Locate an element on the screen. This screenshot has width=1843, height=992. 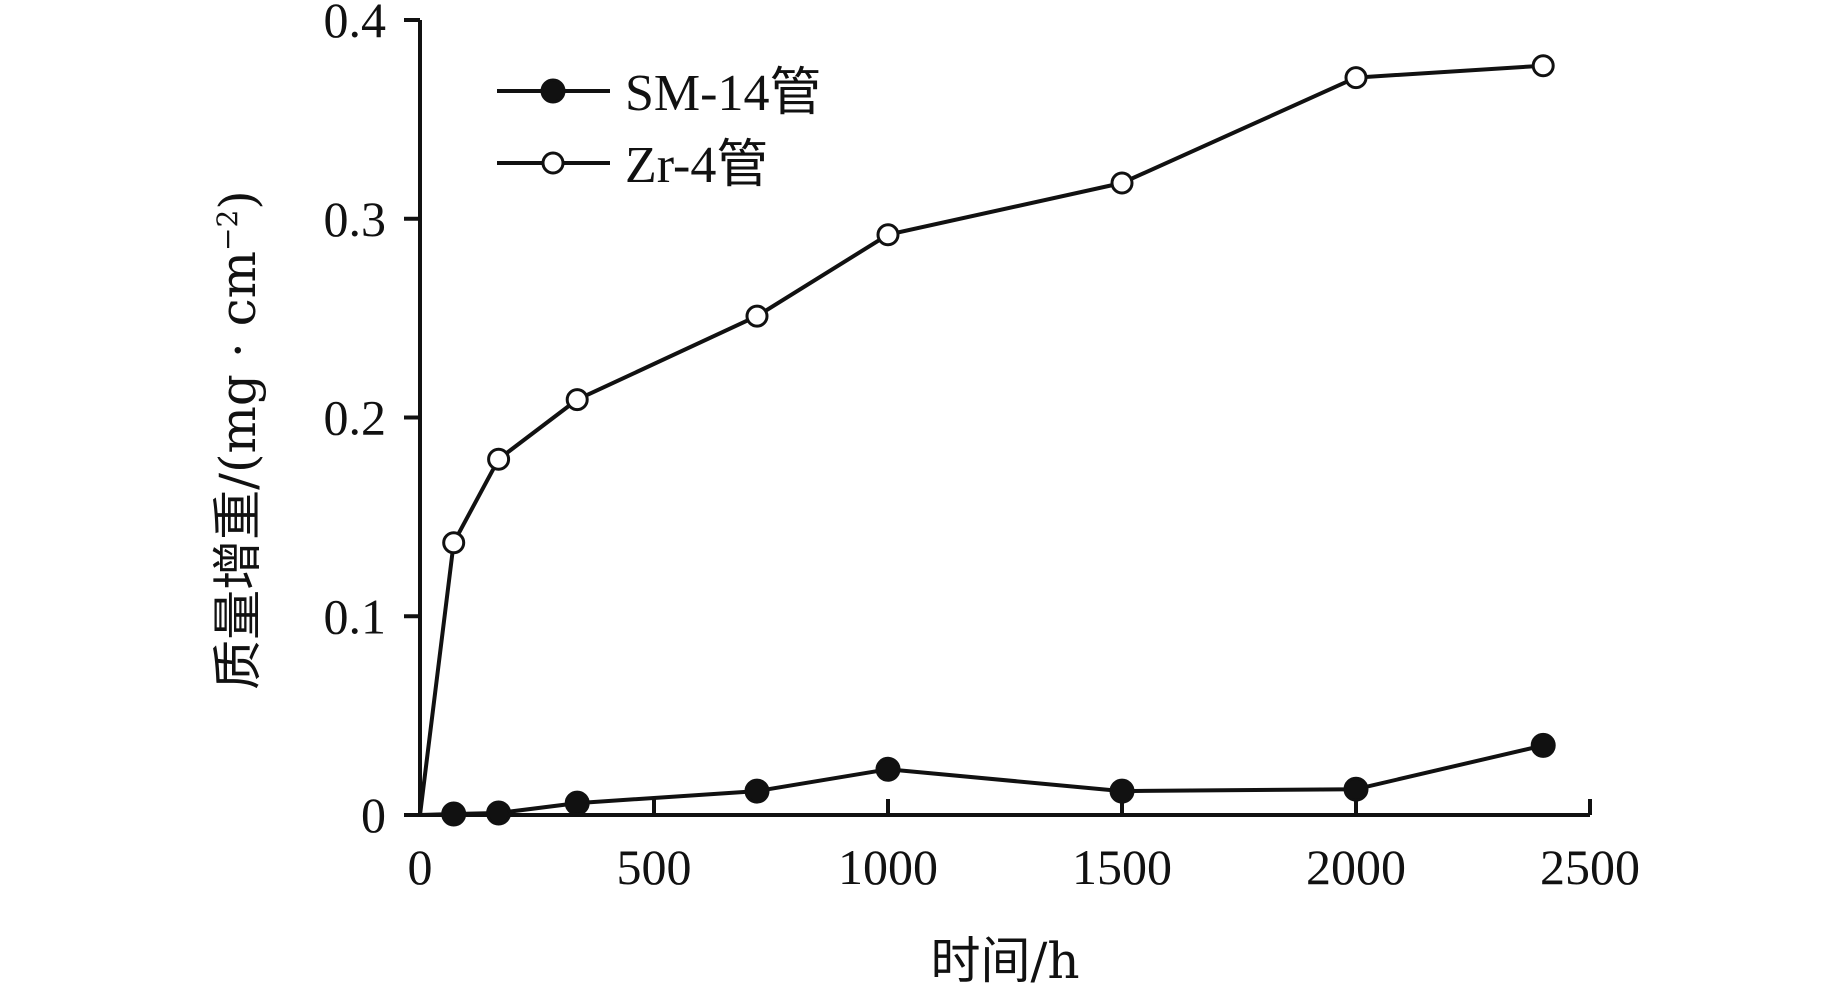
x-tick-label: 500 is located at coordinates (654, 867).